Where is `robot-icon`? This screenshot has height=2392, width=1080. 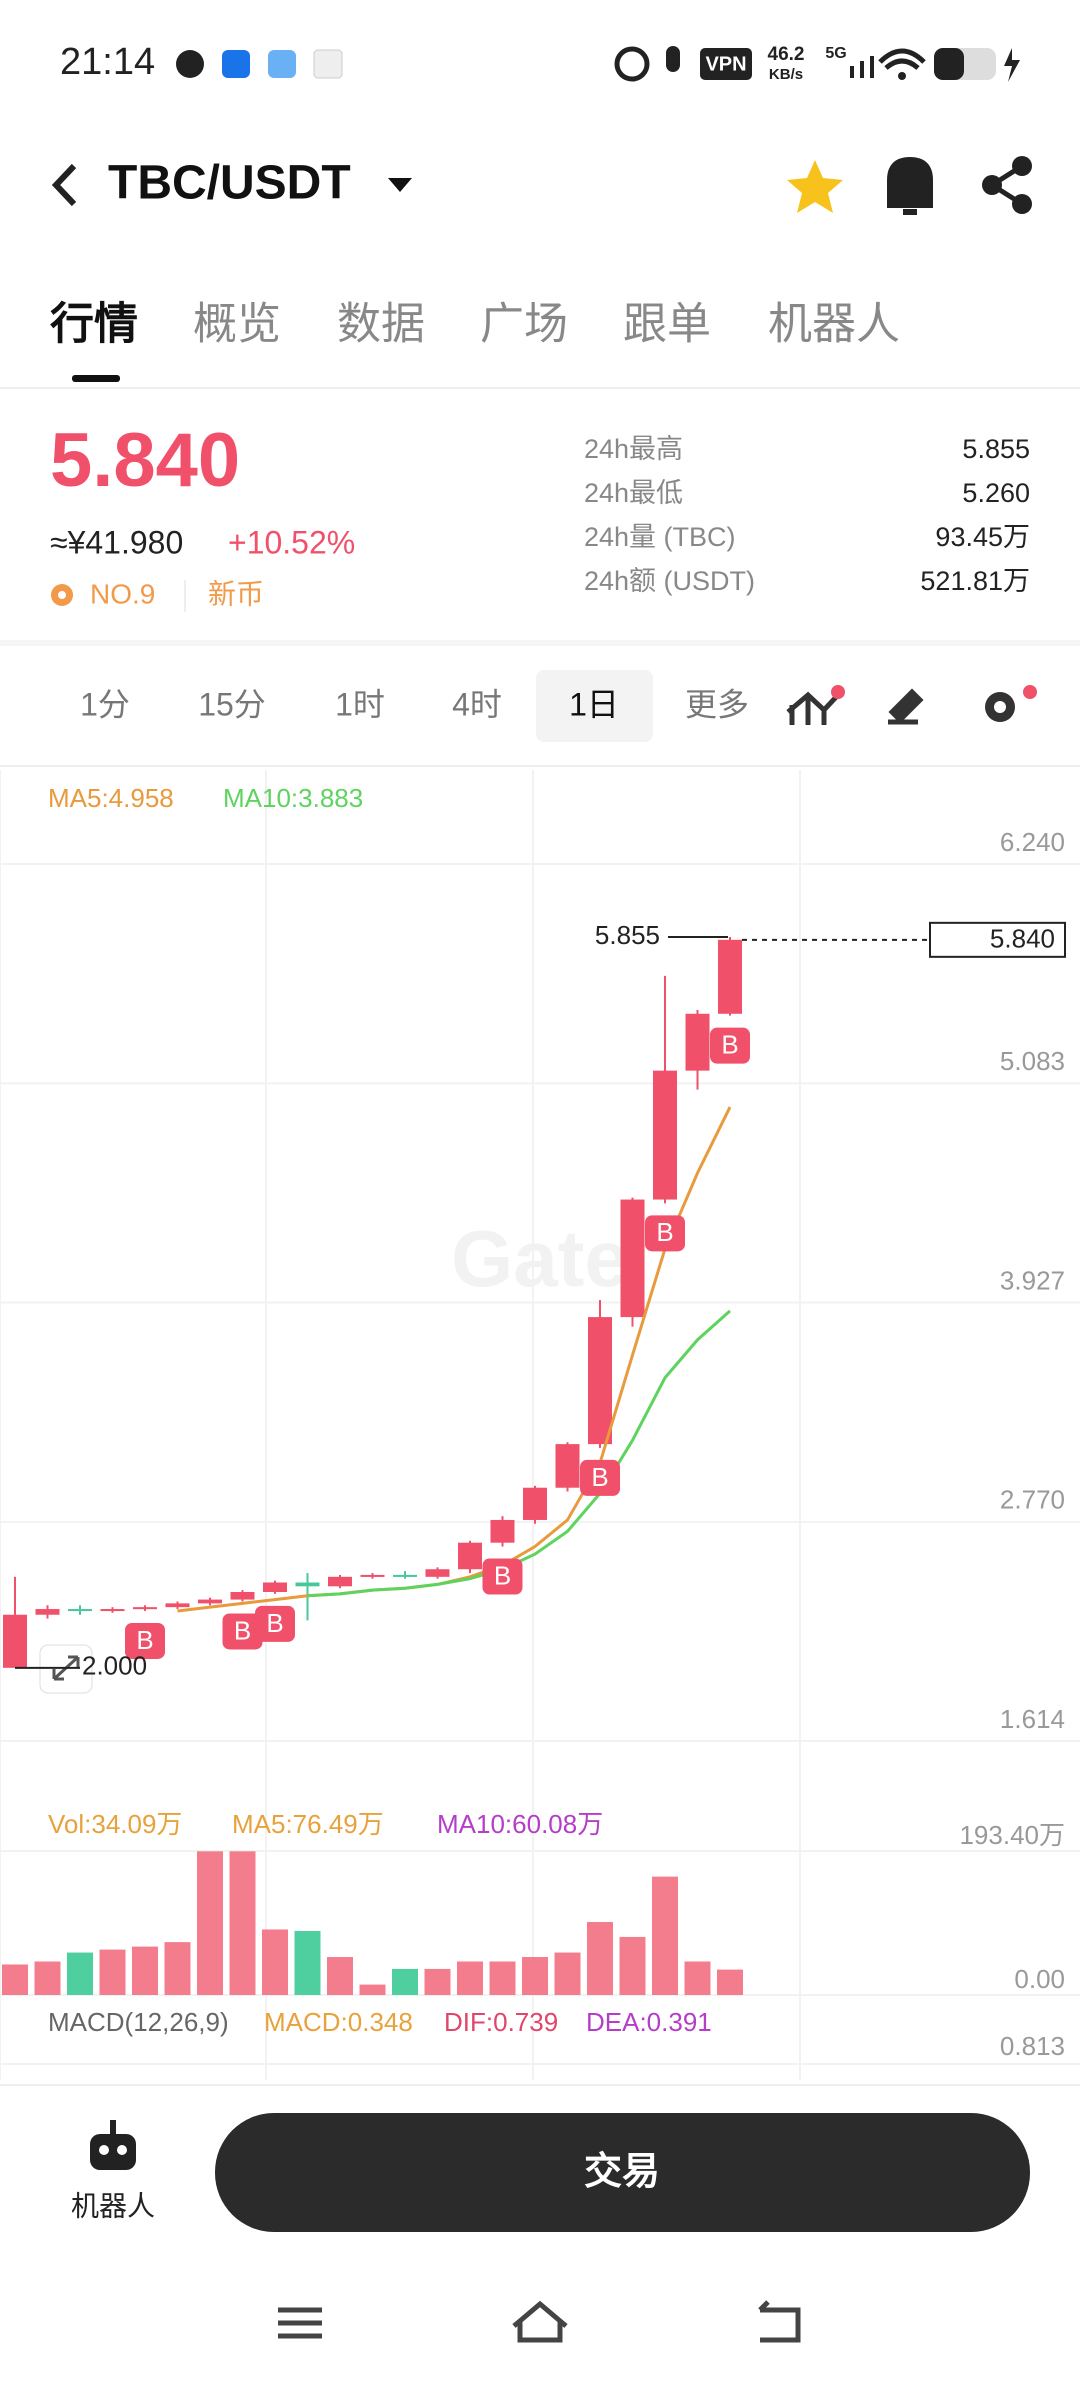 robot-icon is located at coordinates (113, 2145).